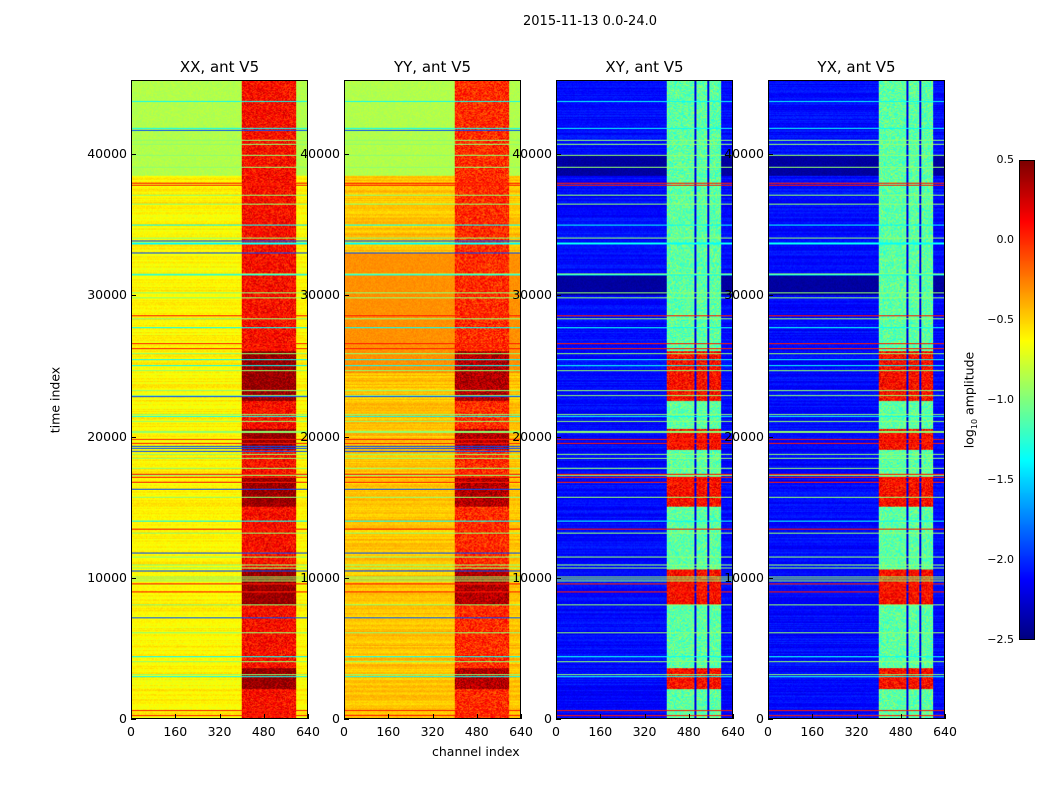  Describe the element at coordinates (219, 67) in the screenshot. I see `panel-title-0: XX, ant V5` at that location.